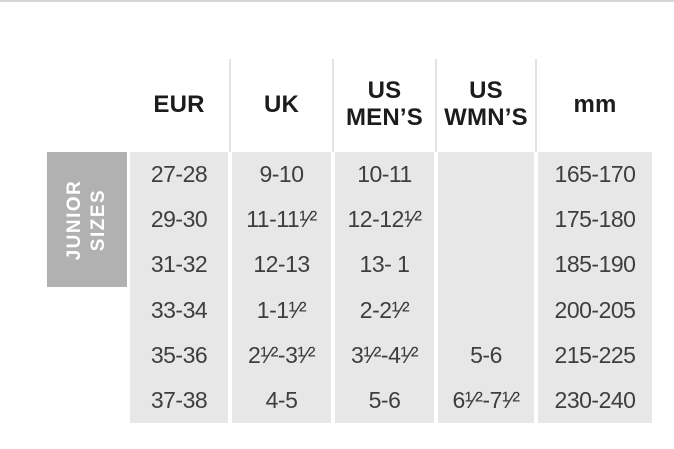 This screenshot has height=449, width=674. What do you see at coordinates (281, 399) in the screenshot?
I see `table-cell: 4-5` at bounding box center [281, 399].